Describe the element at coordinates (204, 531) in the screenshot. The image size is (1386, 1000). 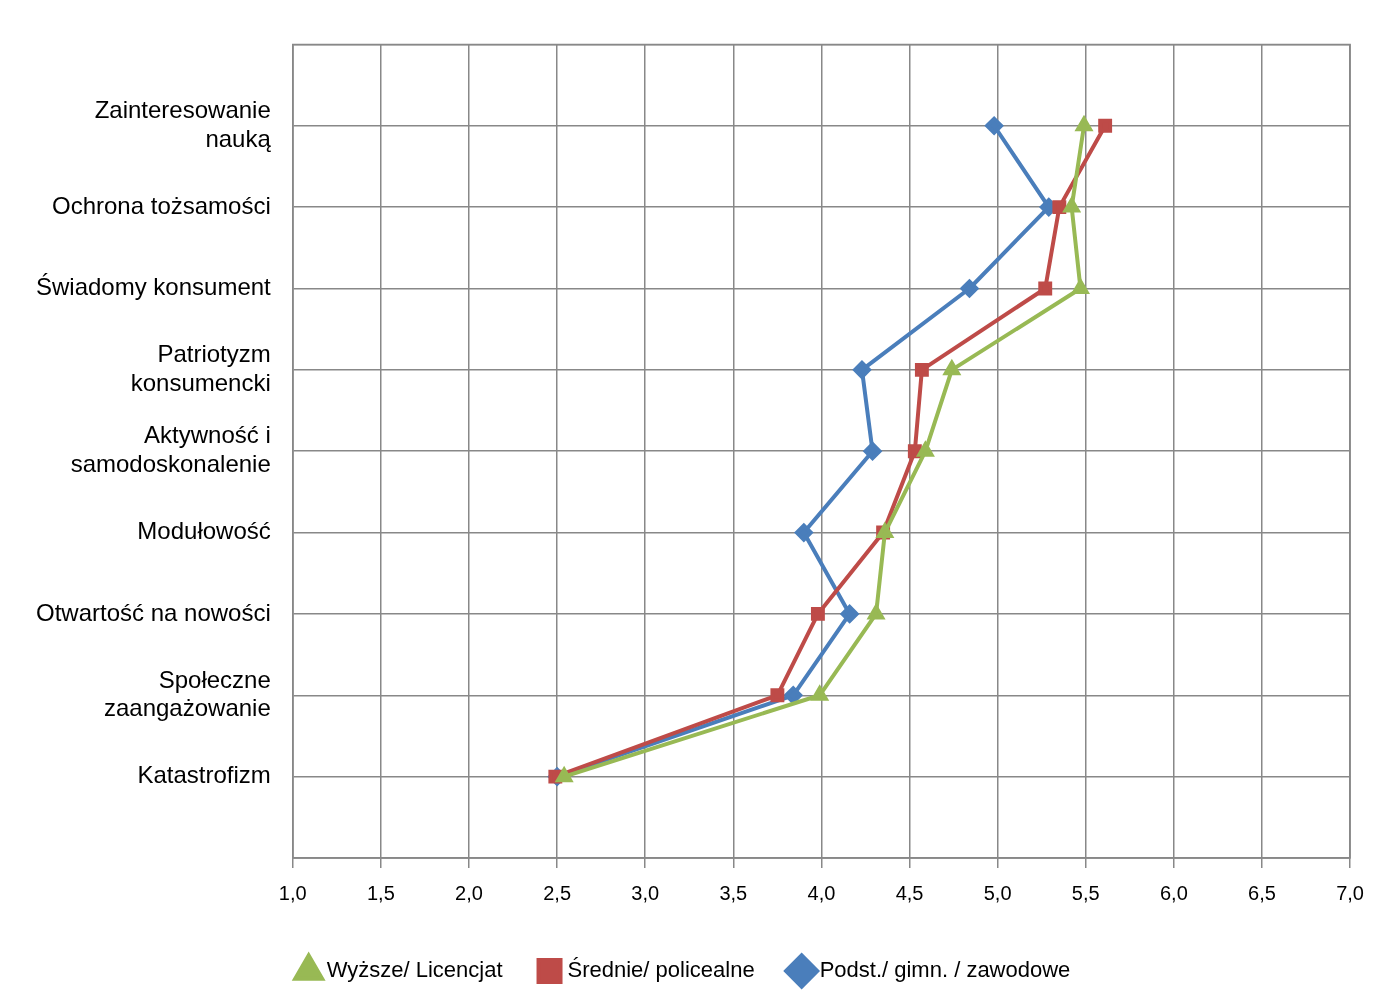
I see `y-tick-label: Modułowość` at that location.